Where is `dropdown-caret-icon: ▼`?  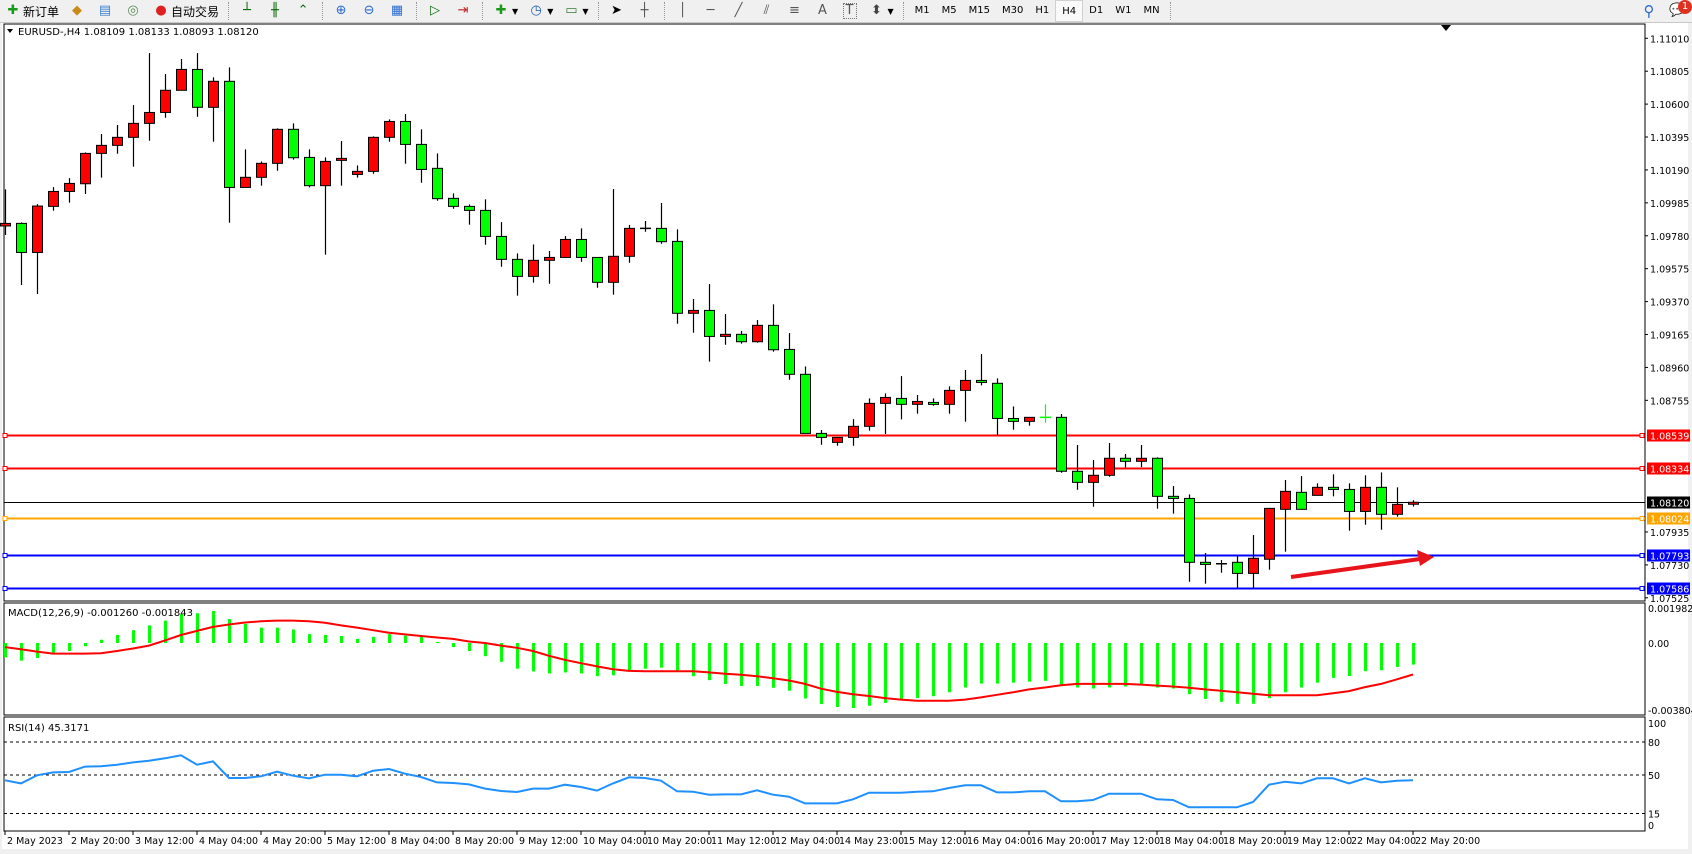
dropdown-caret-icon: ▼ is located at coordinates (515, 11).